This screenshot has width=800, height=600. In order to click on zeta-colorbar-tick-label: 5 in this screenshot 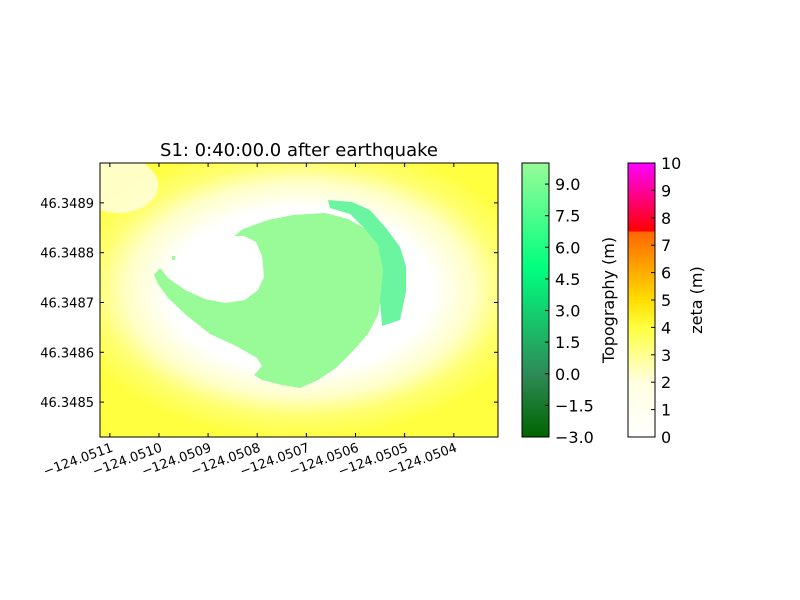, I will do `click(666, 300)`.